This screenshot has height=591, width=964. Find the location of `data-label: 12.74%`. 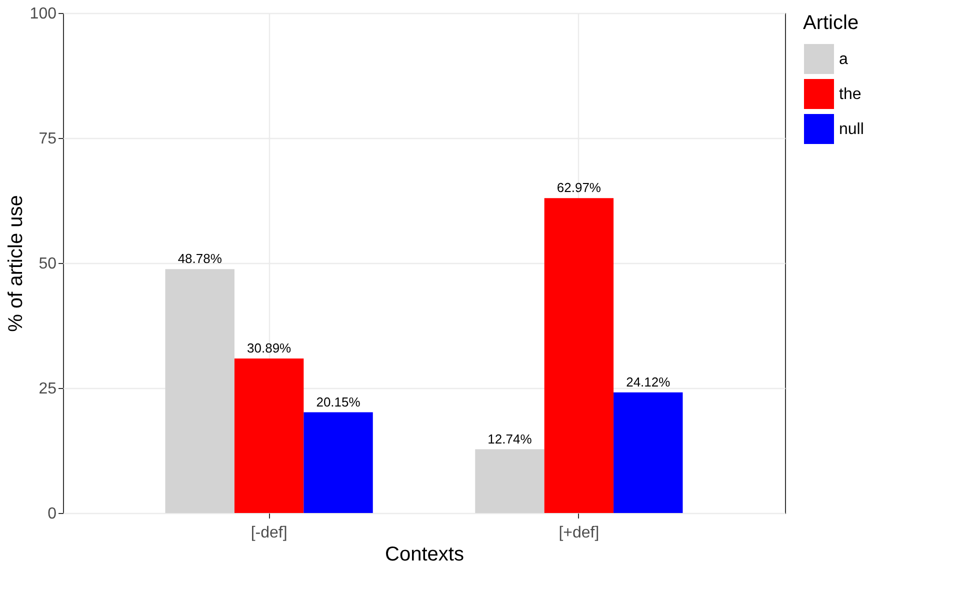

data-label: 12.74% is located at coordinates (510, 438).